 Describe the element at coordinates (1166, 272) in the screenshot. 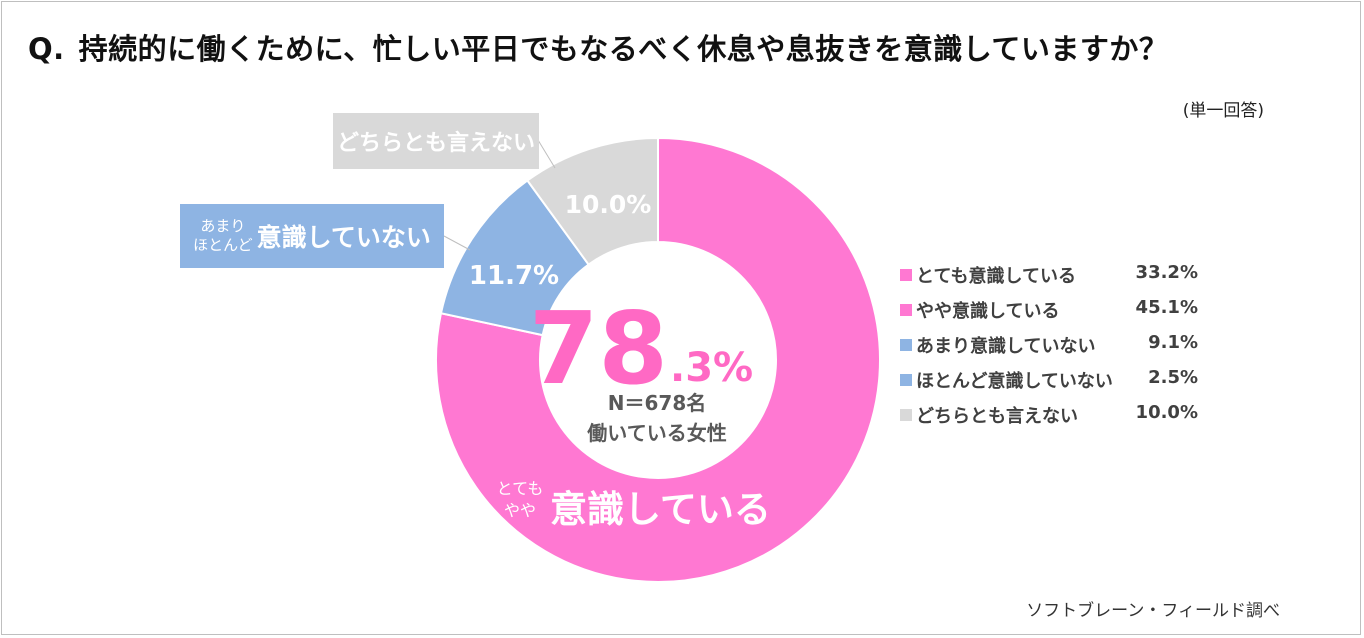

I see `legend-value: 33.2%` at that location.